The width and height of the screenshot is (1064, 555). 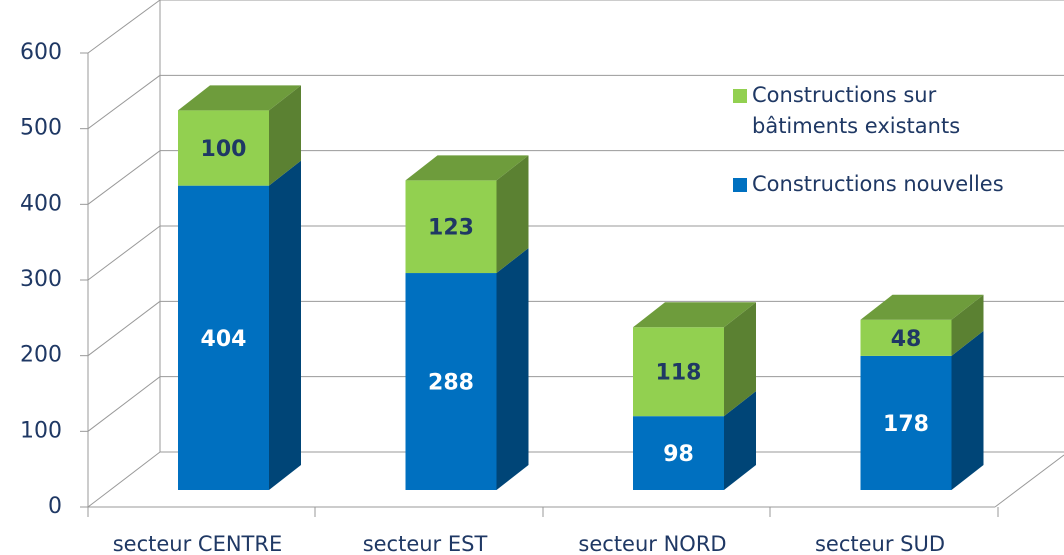 What do you see at coordinates (652, 543) in the screenshot?
I see `x-tick-label: secteur NORD` at bounding box center [652, 543].